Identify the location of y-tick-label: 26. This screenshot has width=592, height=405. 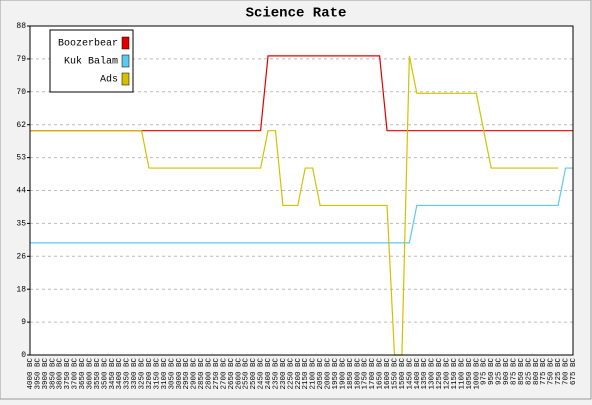
(21, 256).